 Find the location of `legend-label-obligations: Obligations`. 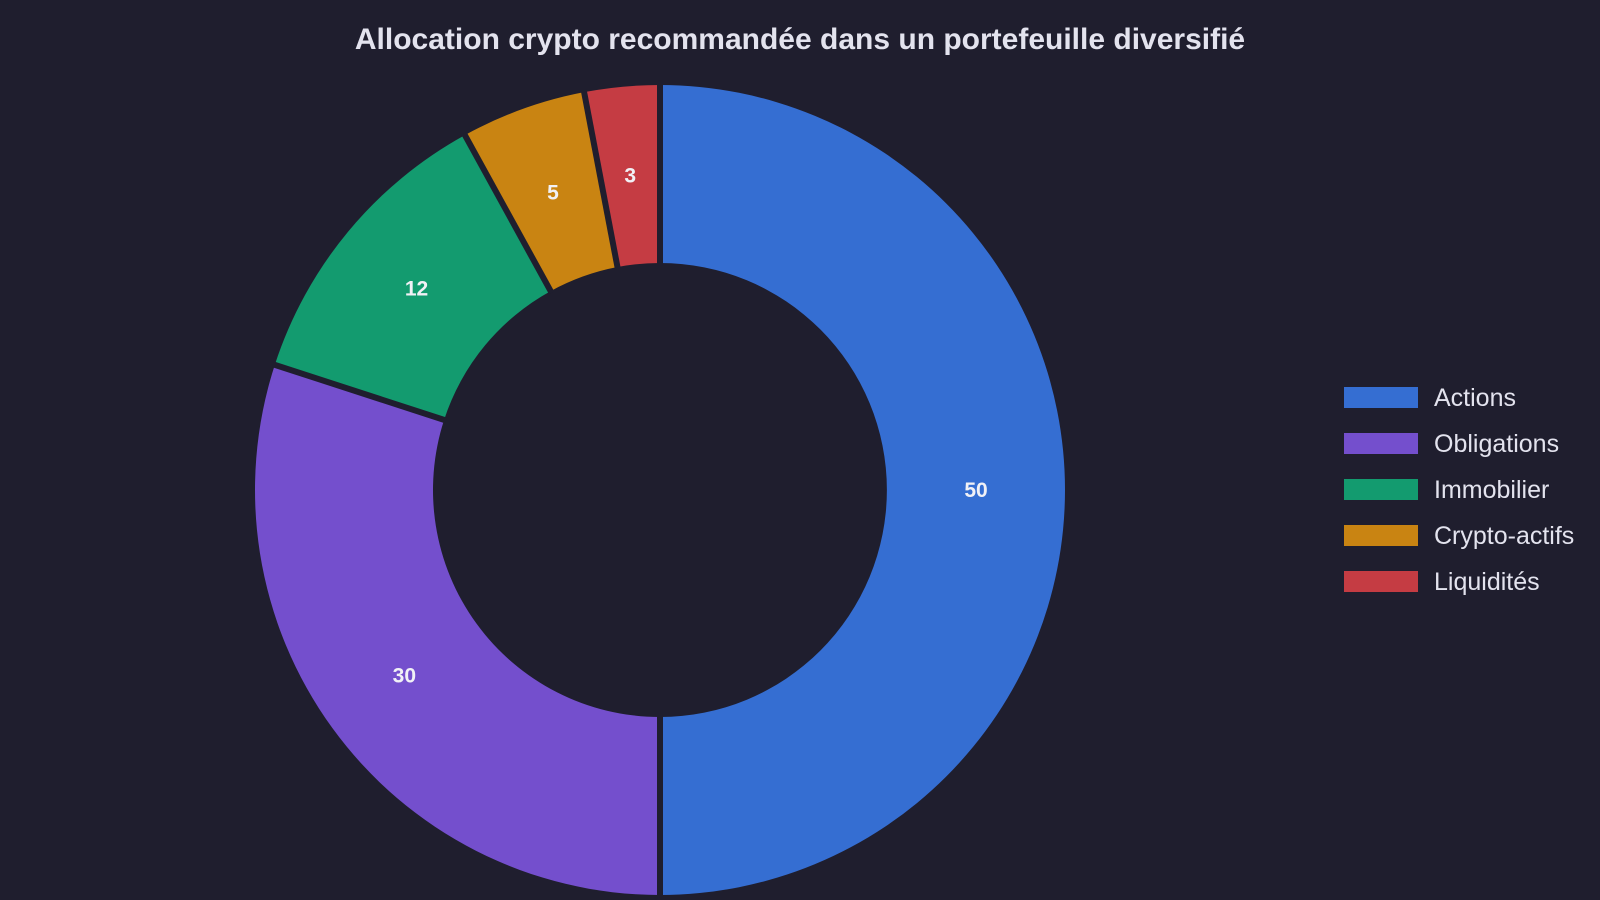

legend-label-obligations: Obligations is located at coordinates (1496, 444).